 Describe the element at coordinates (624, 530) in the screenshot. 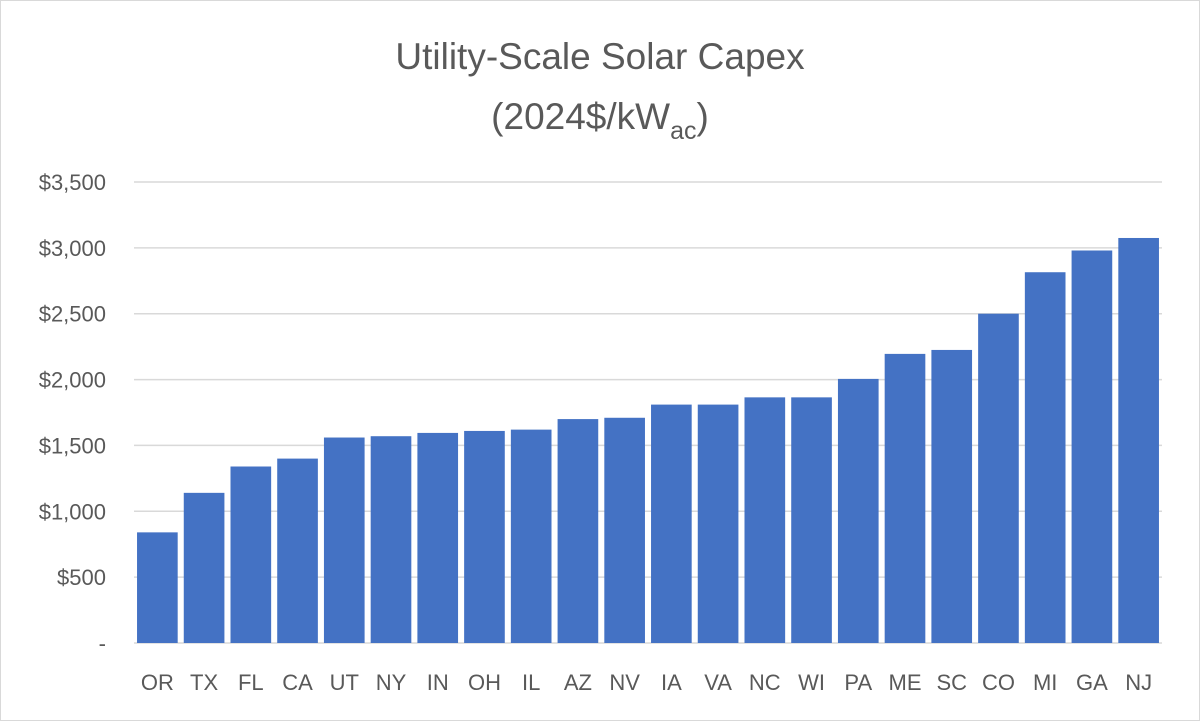

I see `bar-nv` at that location.